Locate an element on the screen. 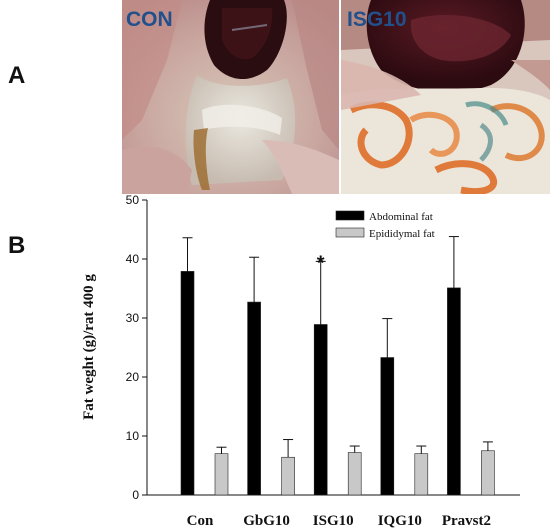  photo-con-label: CON is located at coordinates (149, 19).